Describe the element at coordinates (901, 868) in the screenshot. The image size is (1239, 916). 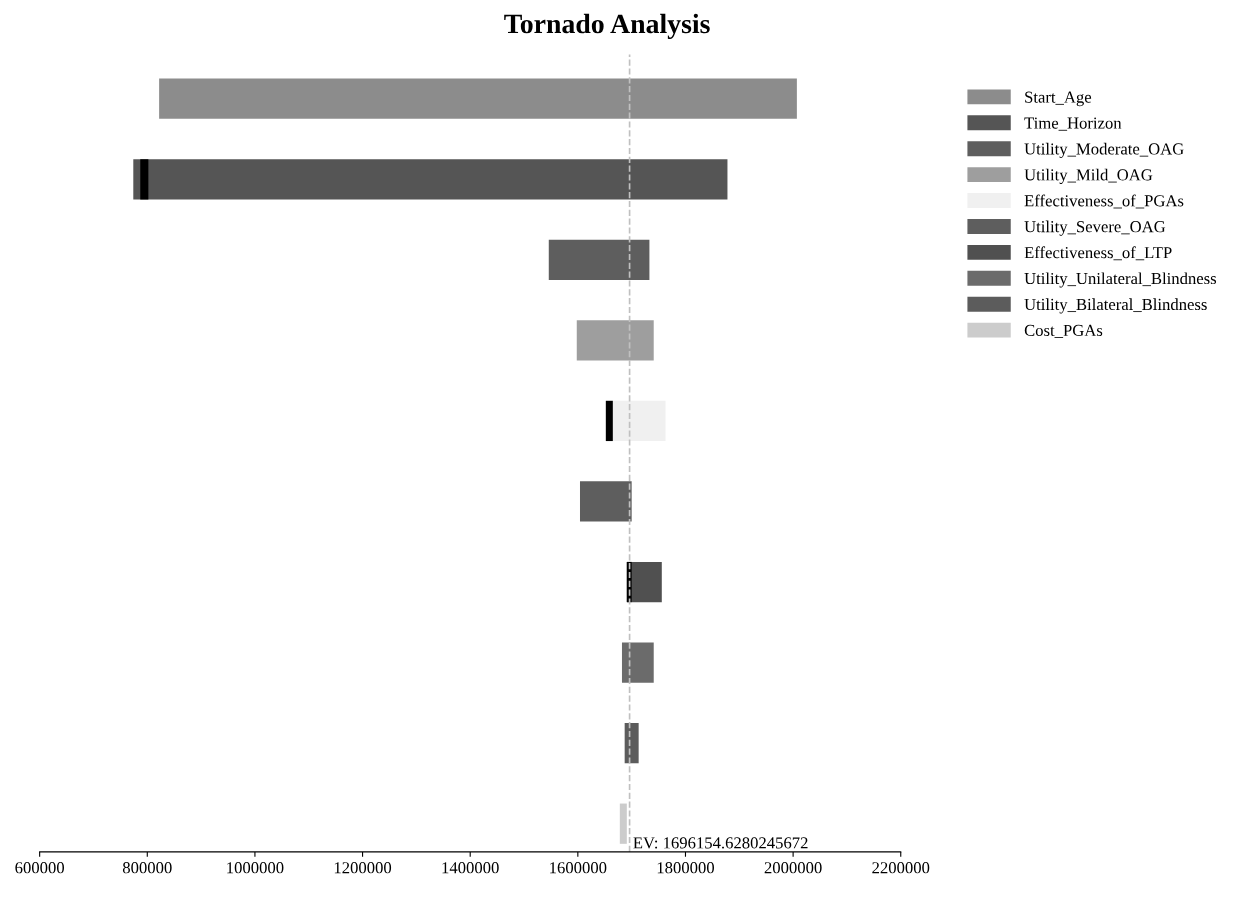
I see `x-tick-label: 2200000` at that location.